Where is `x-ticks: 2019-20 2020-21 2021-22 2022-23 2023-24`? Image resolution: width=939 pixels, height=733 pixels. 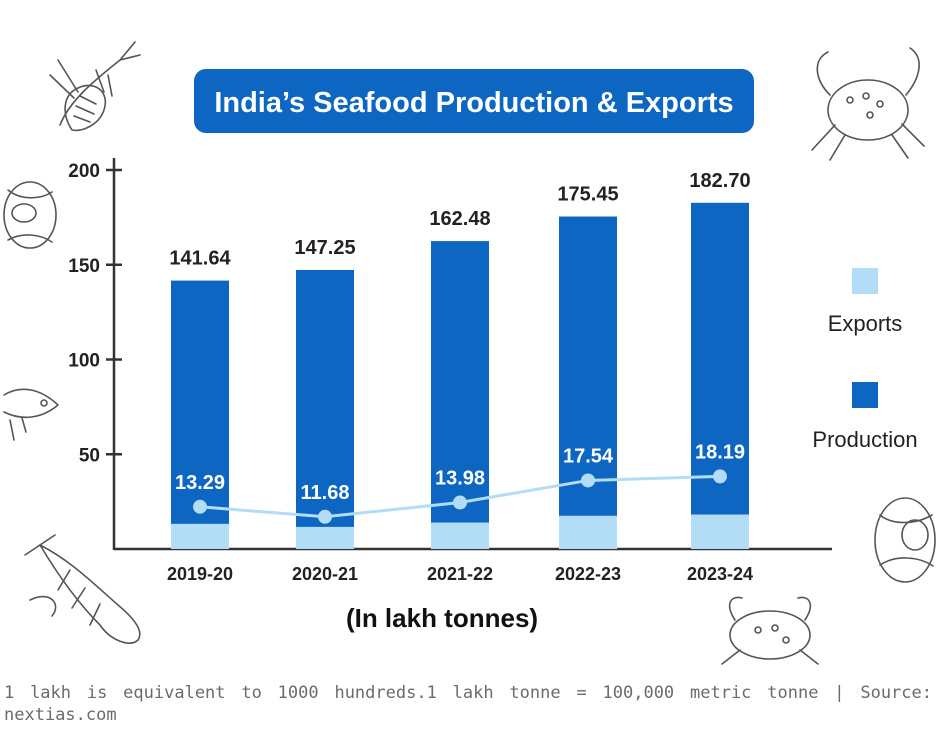 x-ticks: 2019-20 2020-21 2021-22 2022-23 2023-24 is located at coordinates (460, 574).